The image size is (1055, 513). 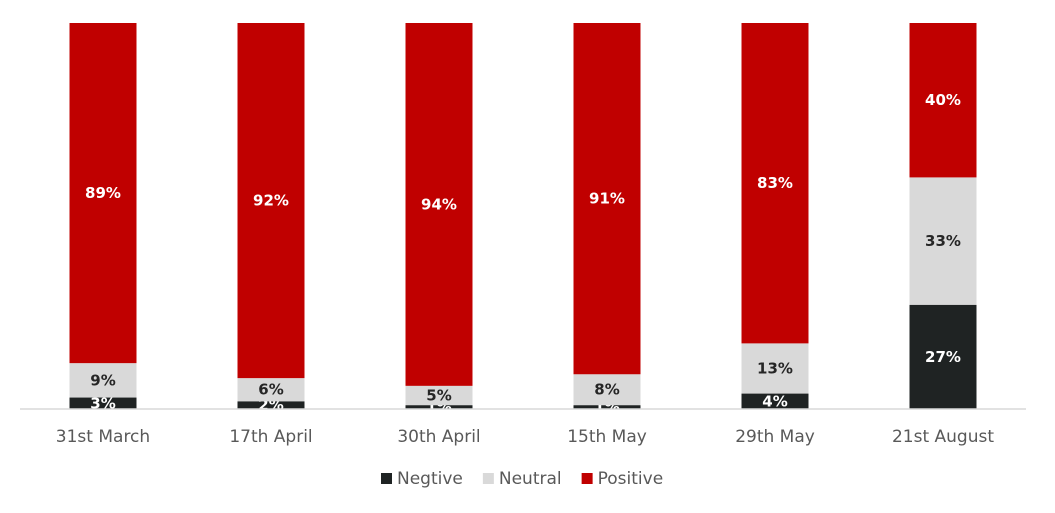 I want to click on data-label-neutral-5: 33%, so click(x=943, y=241).